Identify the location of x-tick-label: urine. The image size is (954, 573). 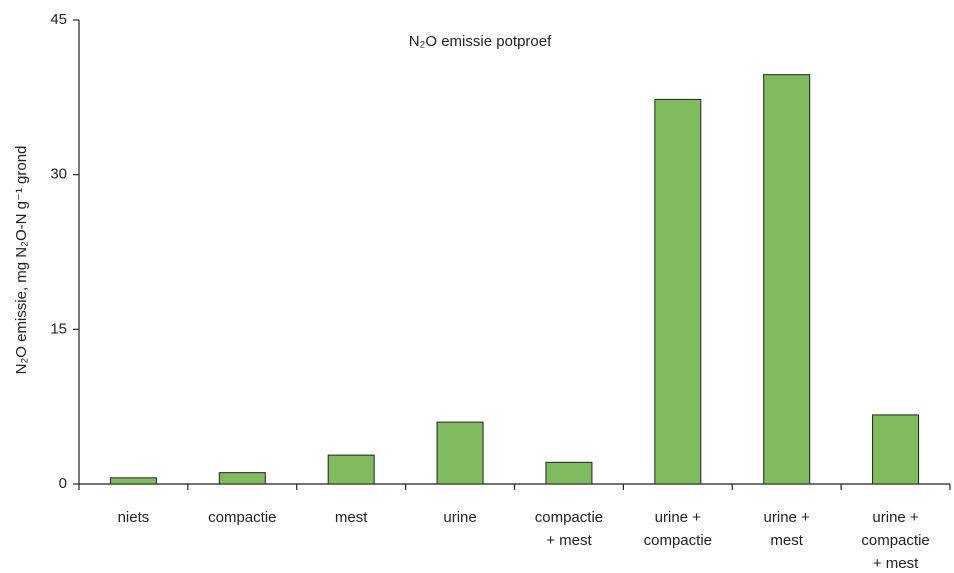
(459, 517).